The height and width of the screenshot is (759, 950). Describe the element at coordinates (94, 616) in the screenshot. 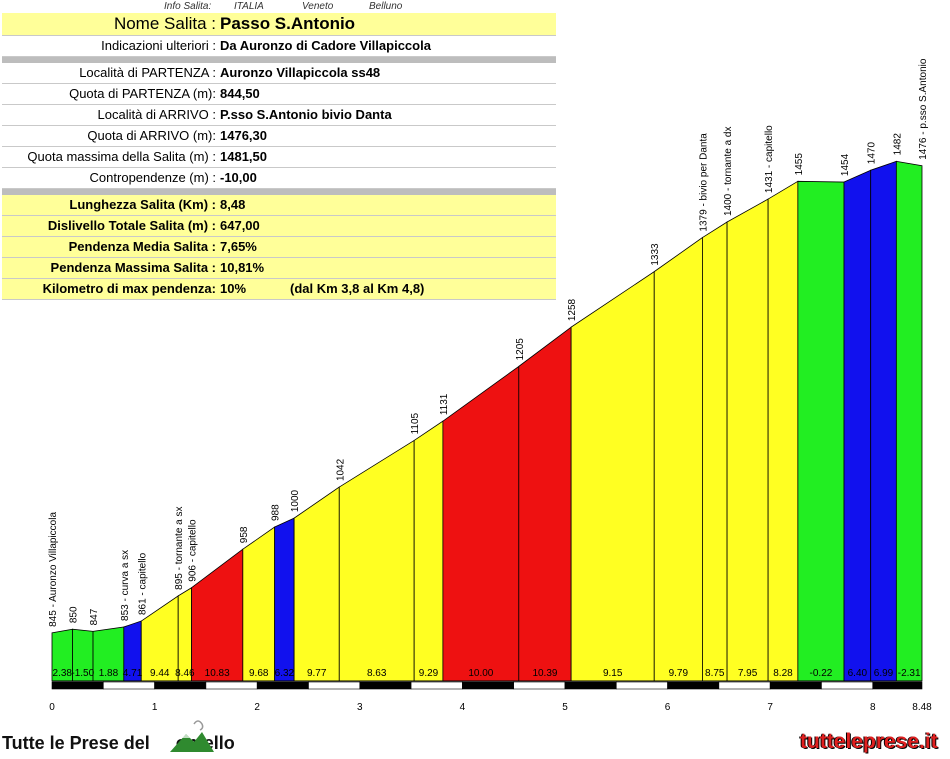

I see `altitude-label: 847` at that location.